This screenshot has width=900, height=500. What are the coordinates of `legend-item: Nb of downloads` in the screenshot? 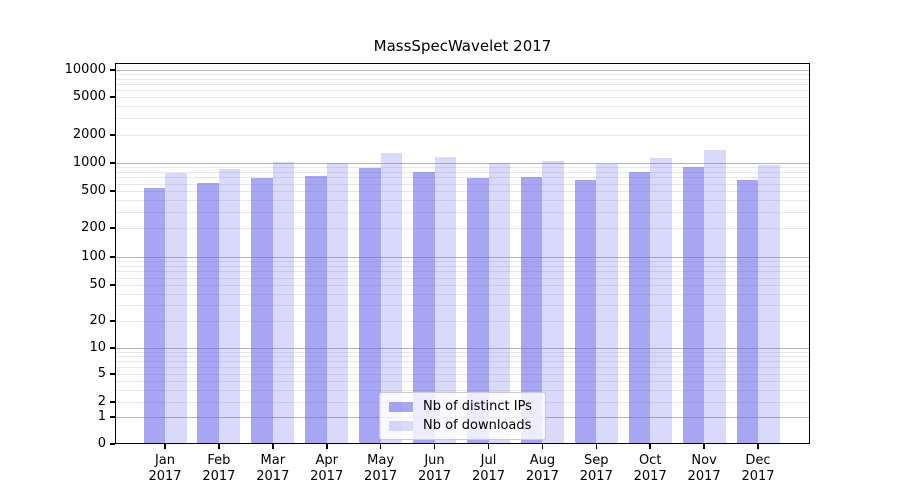 It's located at (462, 426).